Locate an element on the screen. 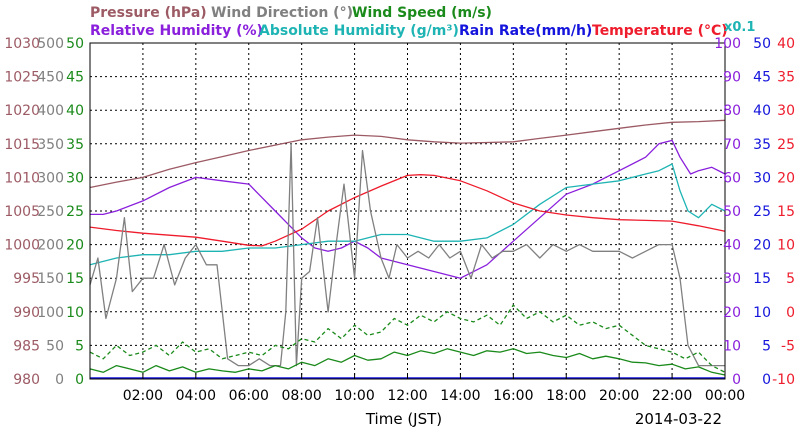 The height and width of the screenshot is (434, 800). y-tick-label: 1005 is located at coordinates (22, 212).